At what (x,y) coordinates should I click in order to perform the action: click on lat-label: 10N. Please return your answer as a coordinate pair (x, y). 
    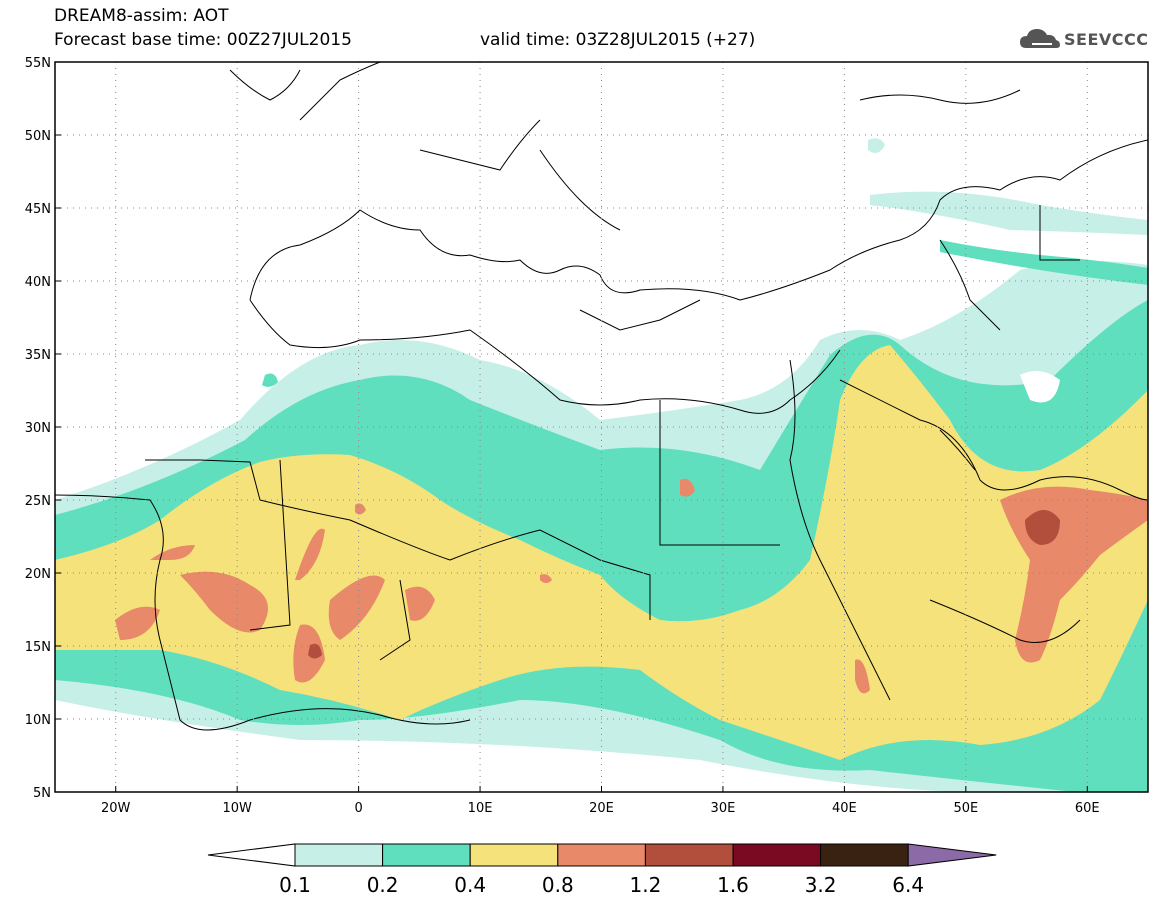
    Looking at the image, I should click on (38, 720).